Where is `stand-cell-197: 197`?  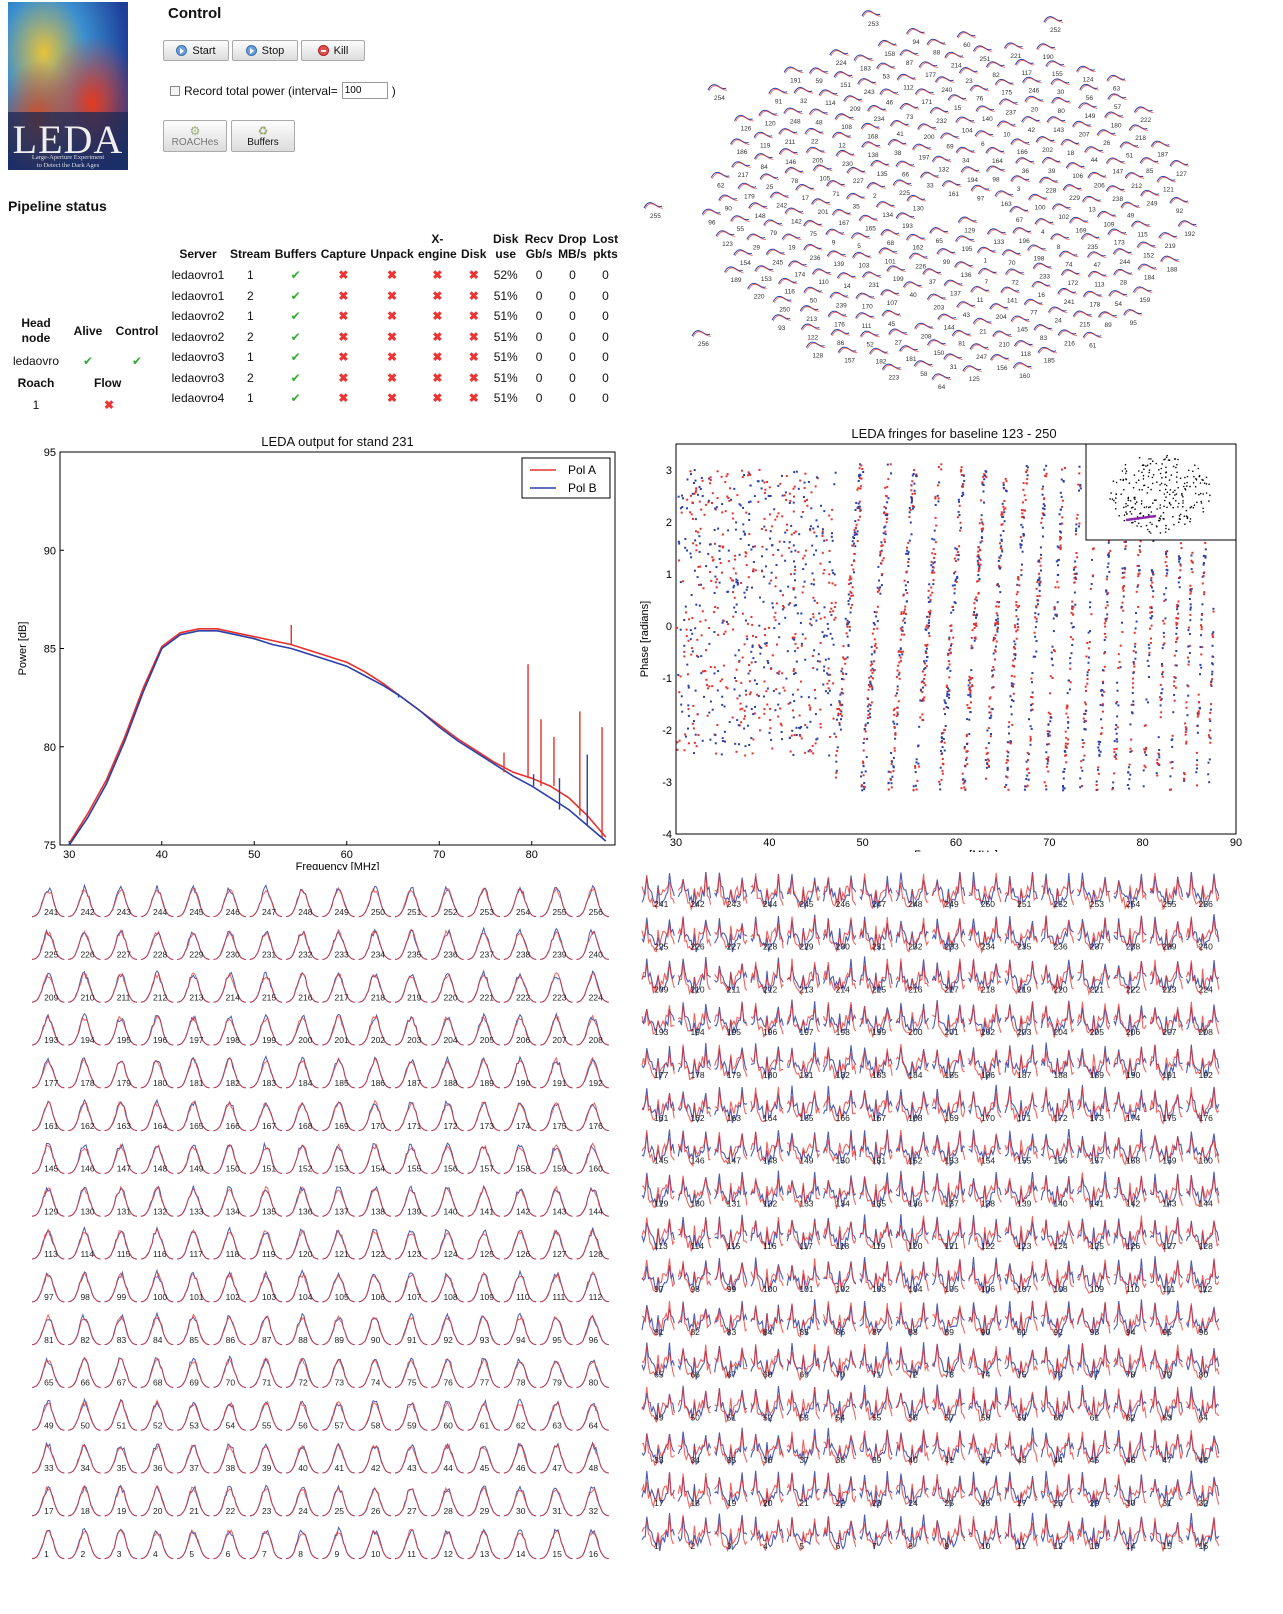 stand-cell-197: 197 is located at coordinates (803, 1018).